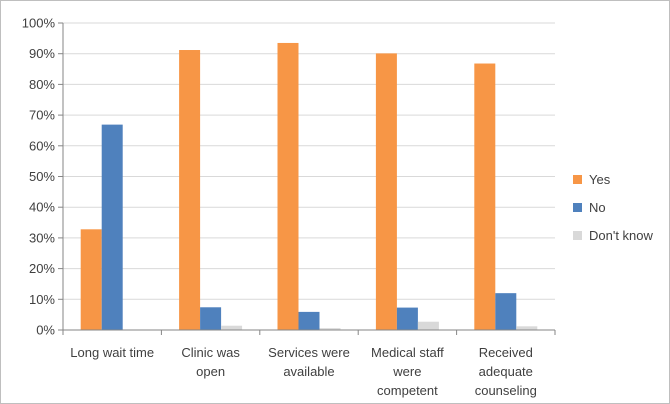  I want to click on legend-label: Yes, so click(600, 179).